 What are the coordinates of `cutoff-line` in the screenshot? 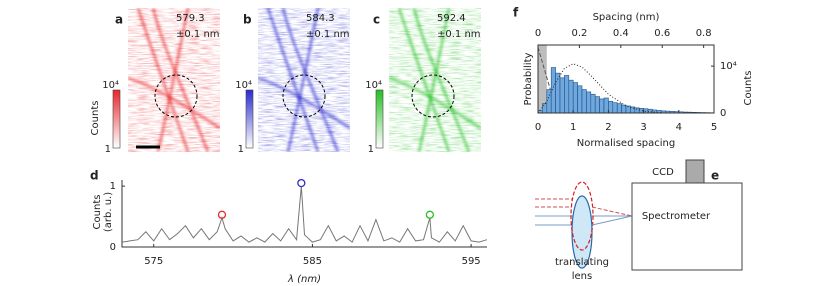 It's located at (544, 68).